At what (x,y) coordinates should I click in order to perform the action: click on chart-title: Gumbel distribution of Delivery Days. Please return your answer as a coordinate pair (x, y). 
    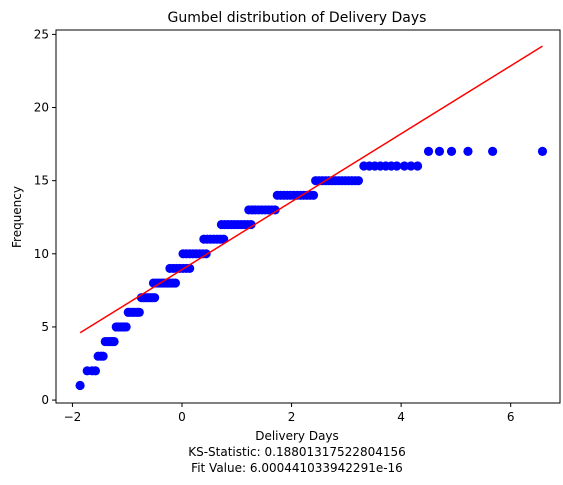
    Looking at the image, I should click on (297, 18).